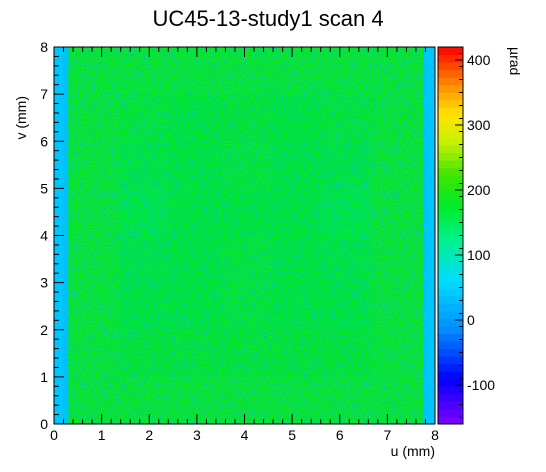  I want to click on z-tick-label: 400, so click(479, 60).